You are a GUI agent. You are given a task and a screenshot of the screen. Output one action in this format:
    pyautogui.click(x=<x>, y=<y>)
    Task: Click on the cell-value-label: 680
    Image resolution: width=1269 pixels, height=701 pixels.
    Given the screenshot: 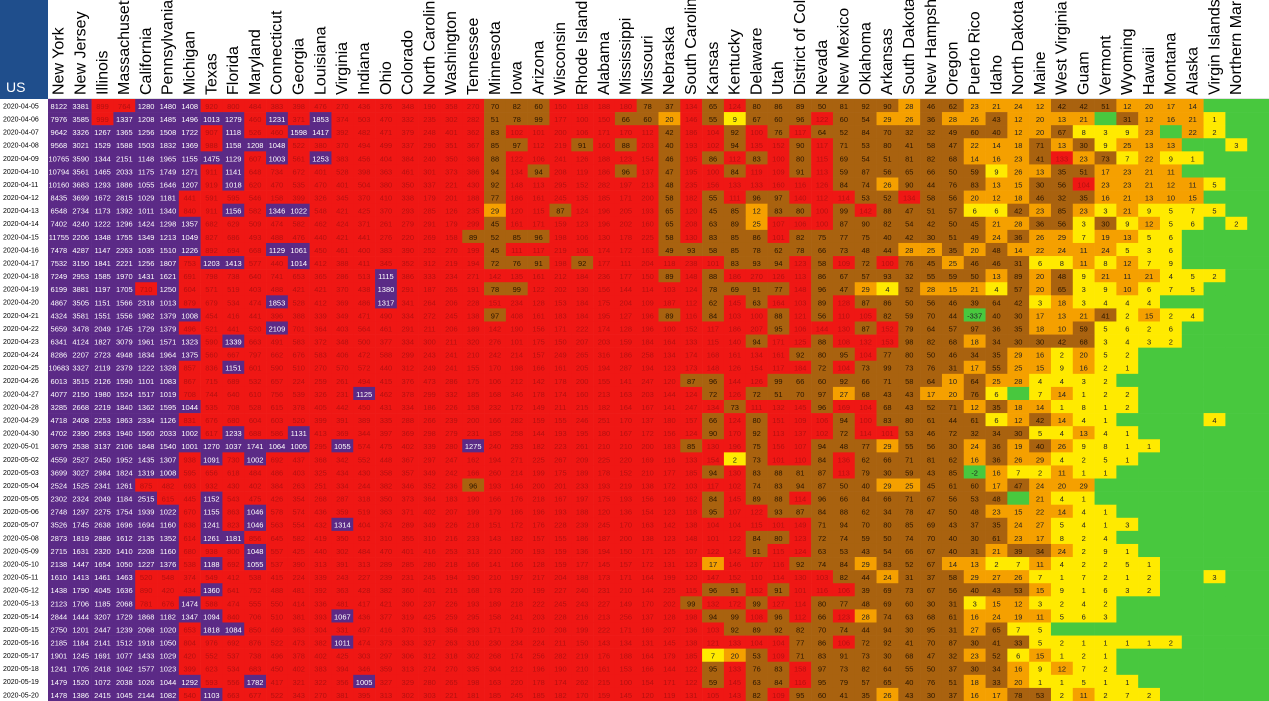 What is the action you would take?
    pyautogui.click(x=189, y=551)
    